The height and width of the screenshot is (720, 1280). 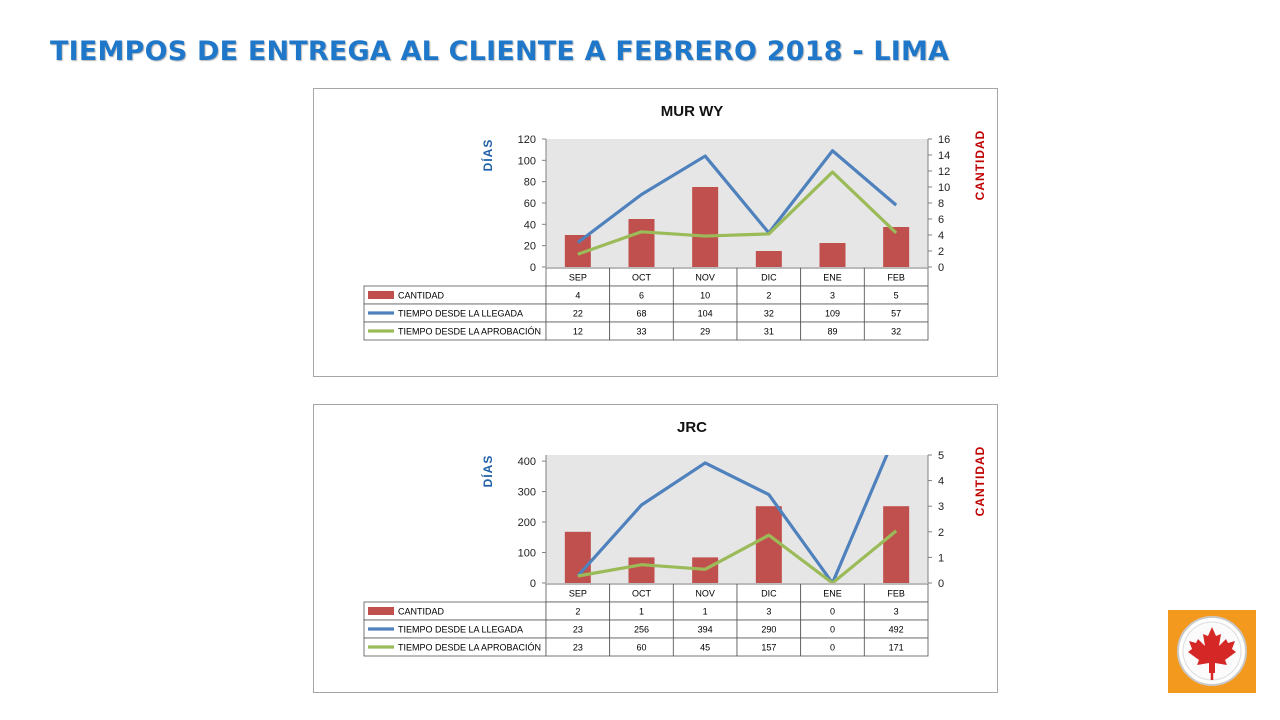 What do you see at coordinates (641, 314) in the screenshot?
I see `table-value: 68` at bounding box center [641, 314].